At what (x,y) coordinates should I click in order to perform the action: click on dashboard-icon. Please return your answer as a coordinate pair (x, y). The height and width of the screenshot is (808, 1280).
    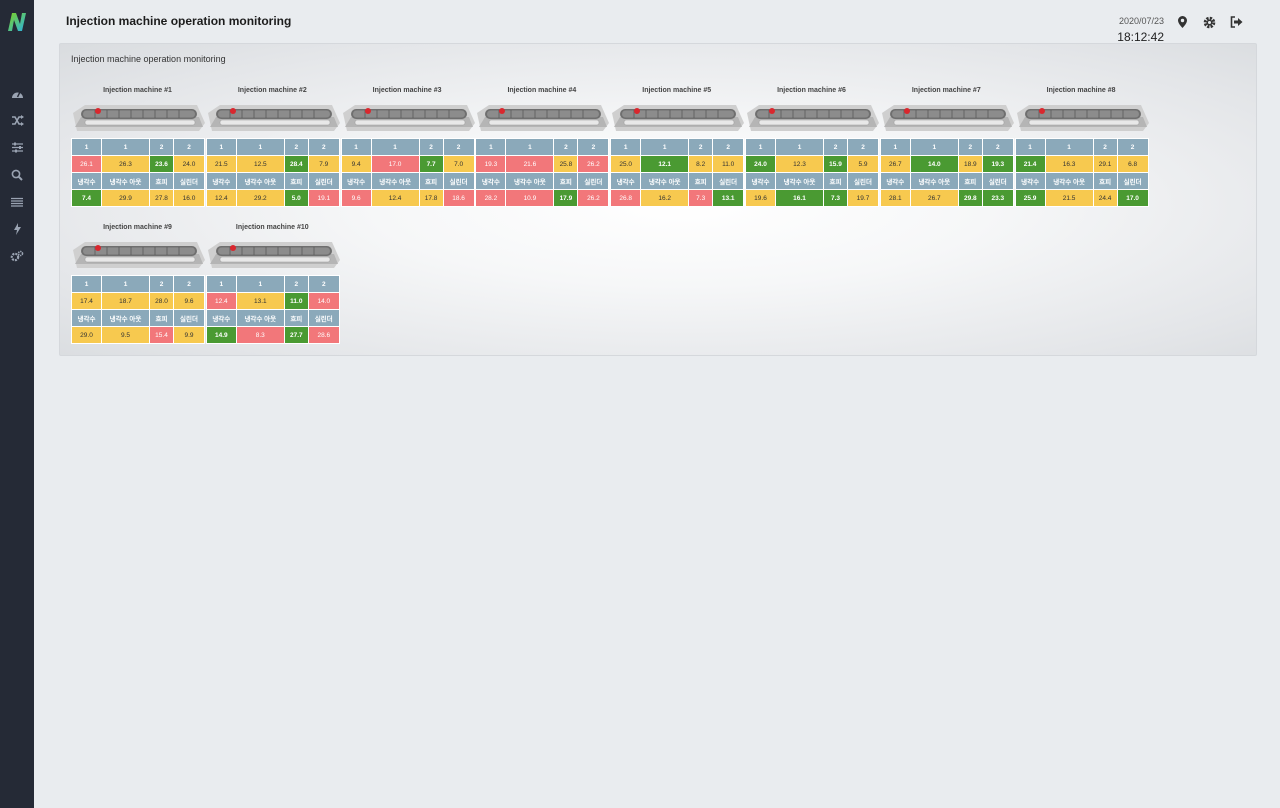
    Looking at the image, I should click on (17, 93).